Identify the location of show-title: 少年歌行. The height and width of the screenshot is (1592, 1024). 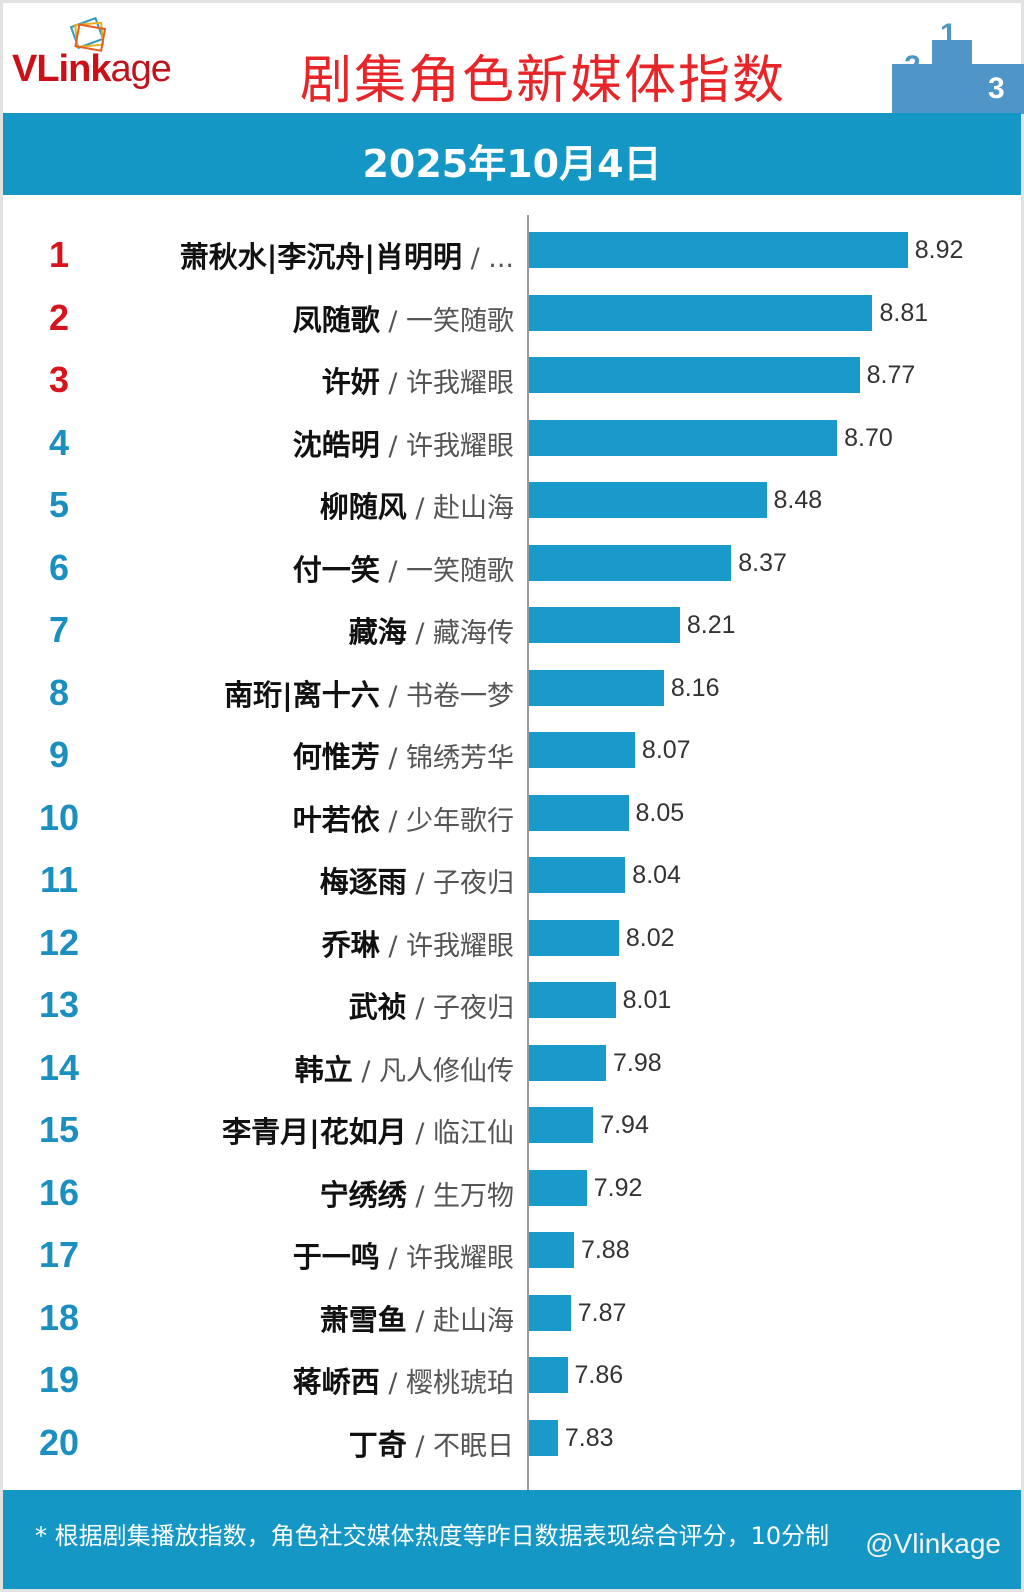
(460, 821).